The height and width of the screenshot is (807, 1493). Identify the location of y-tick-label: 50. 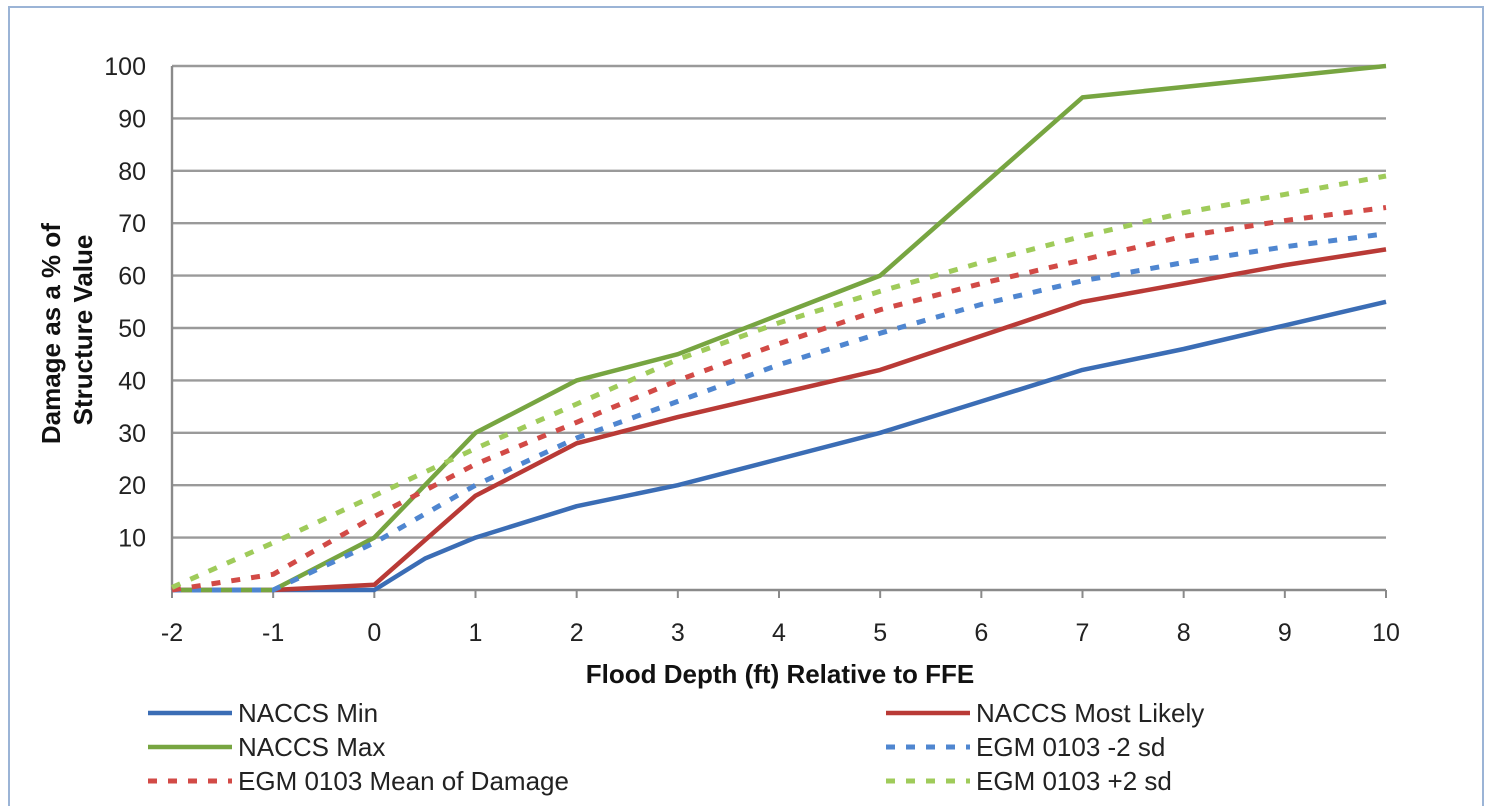
(132, 329).